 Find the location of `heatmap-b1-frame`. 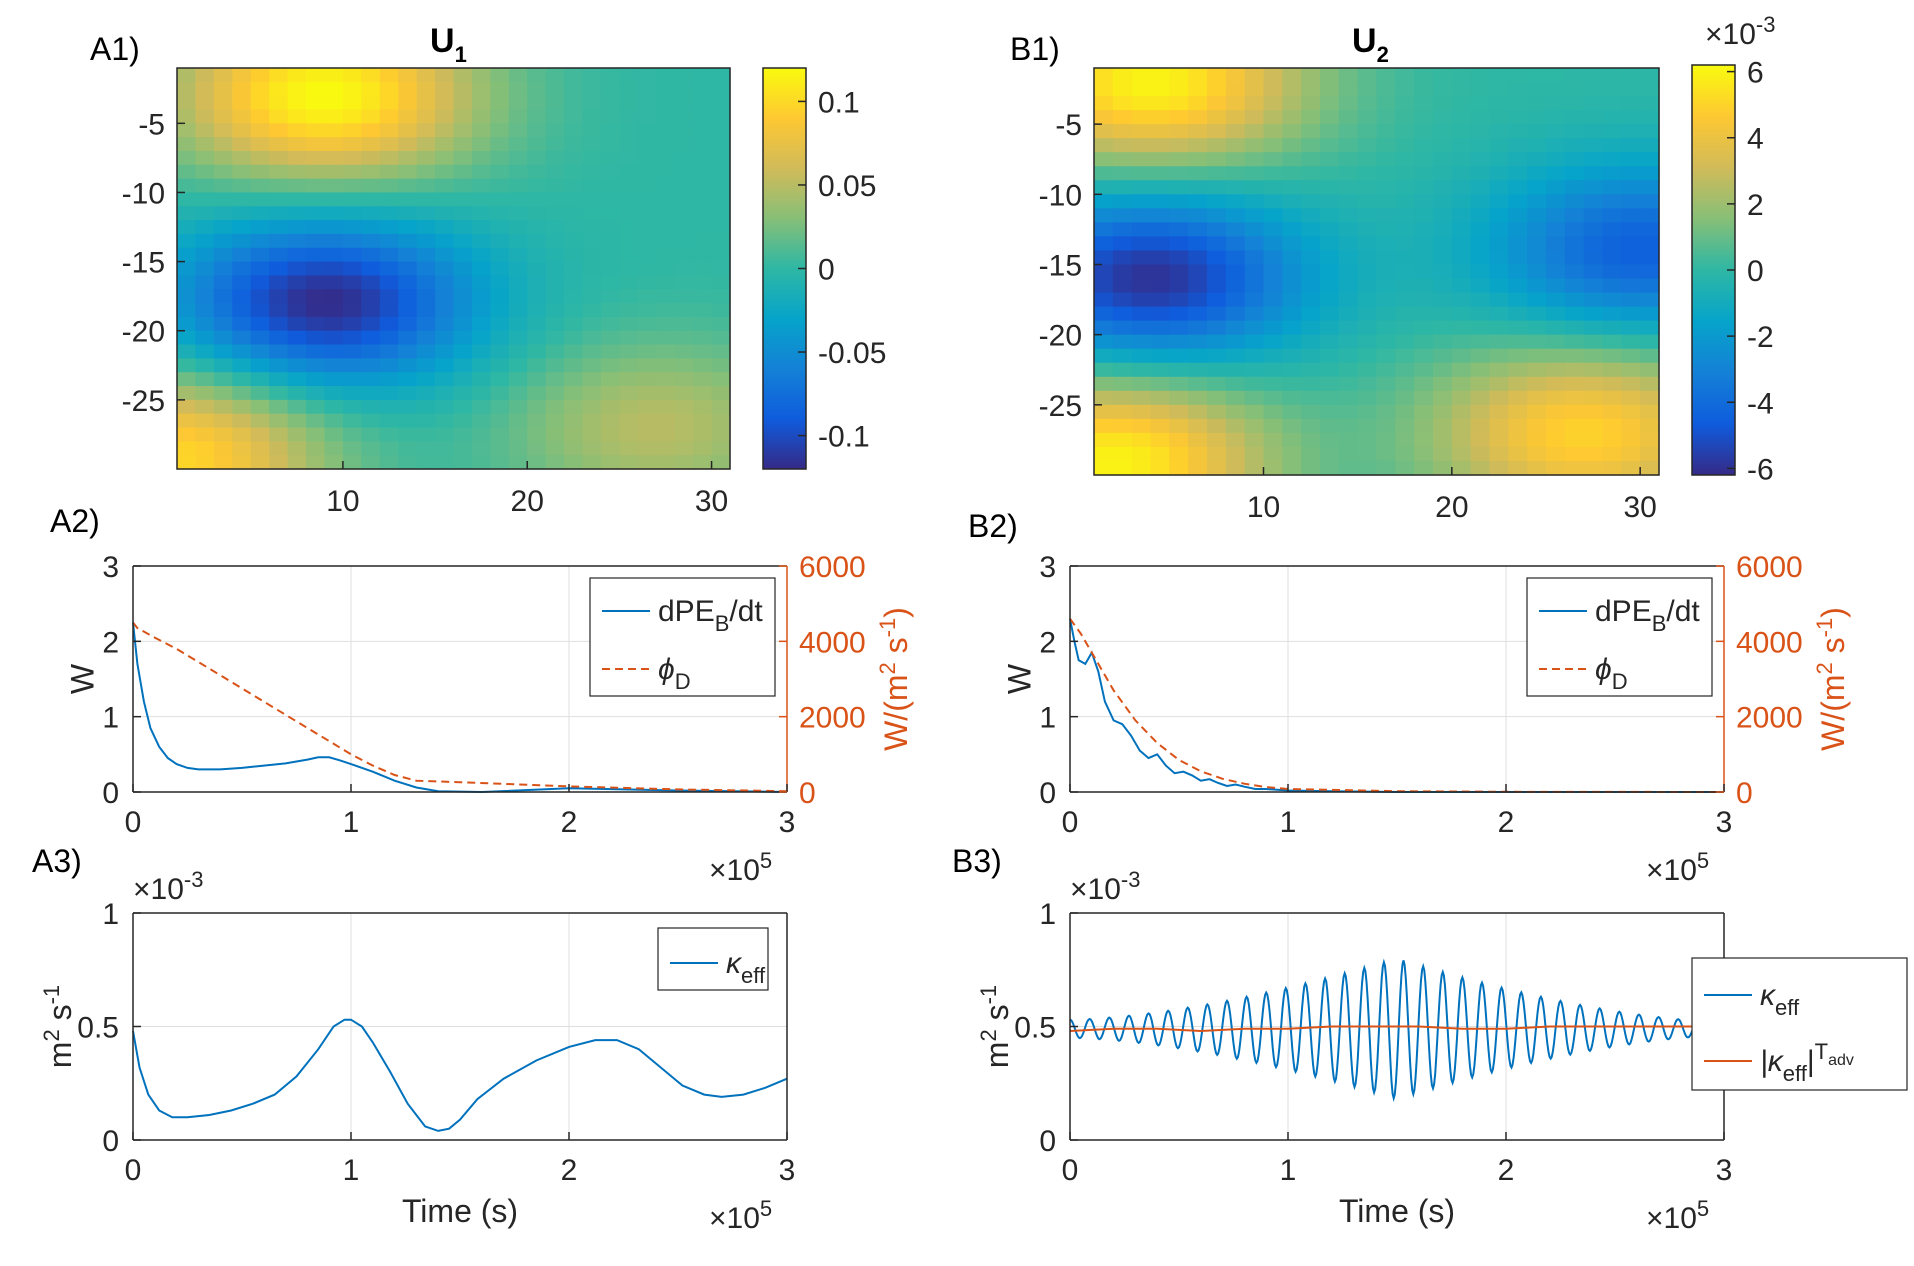

heatmap-b1-frame is located at coordinates (1376, 271).